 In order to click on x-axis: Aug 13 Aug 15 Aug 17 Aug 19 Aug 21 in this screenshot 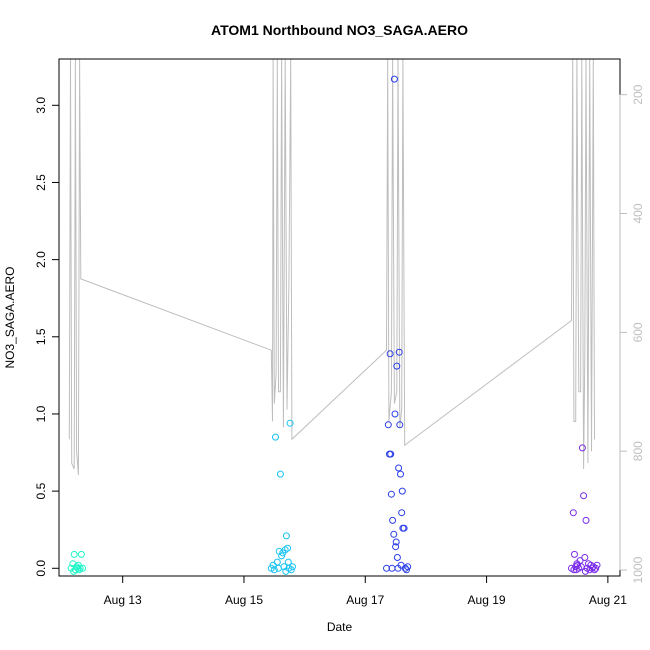, I will do `click(365, 591)`.